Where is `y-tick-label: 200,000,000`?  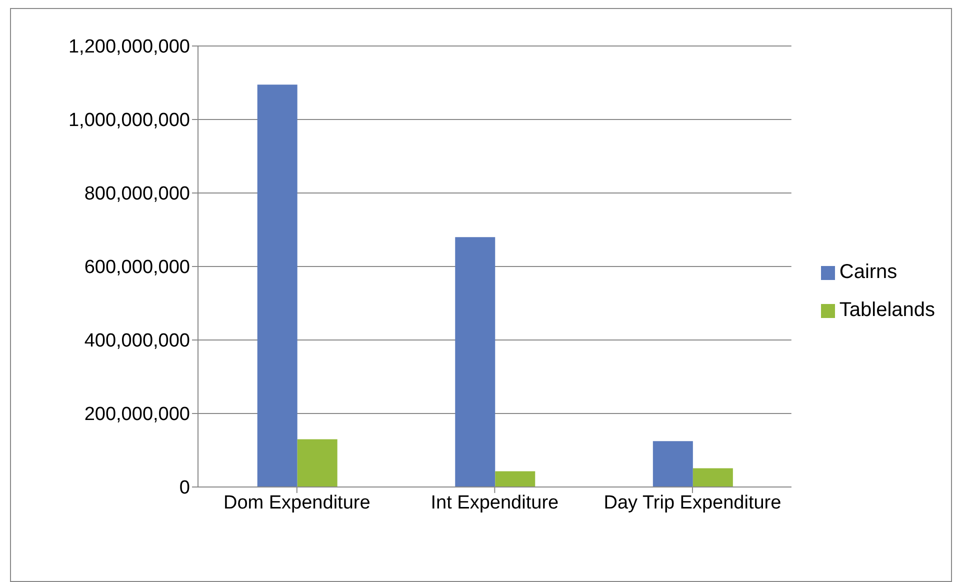
y-tick-label: 200,000,000 is located at coordinates (137, 415).